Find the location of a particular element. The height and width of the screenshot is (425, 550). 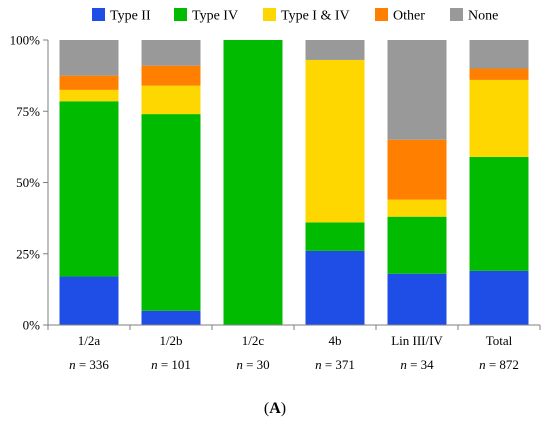

sample-size-label: n = 101 is located at coordinates (171, 364).